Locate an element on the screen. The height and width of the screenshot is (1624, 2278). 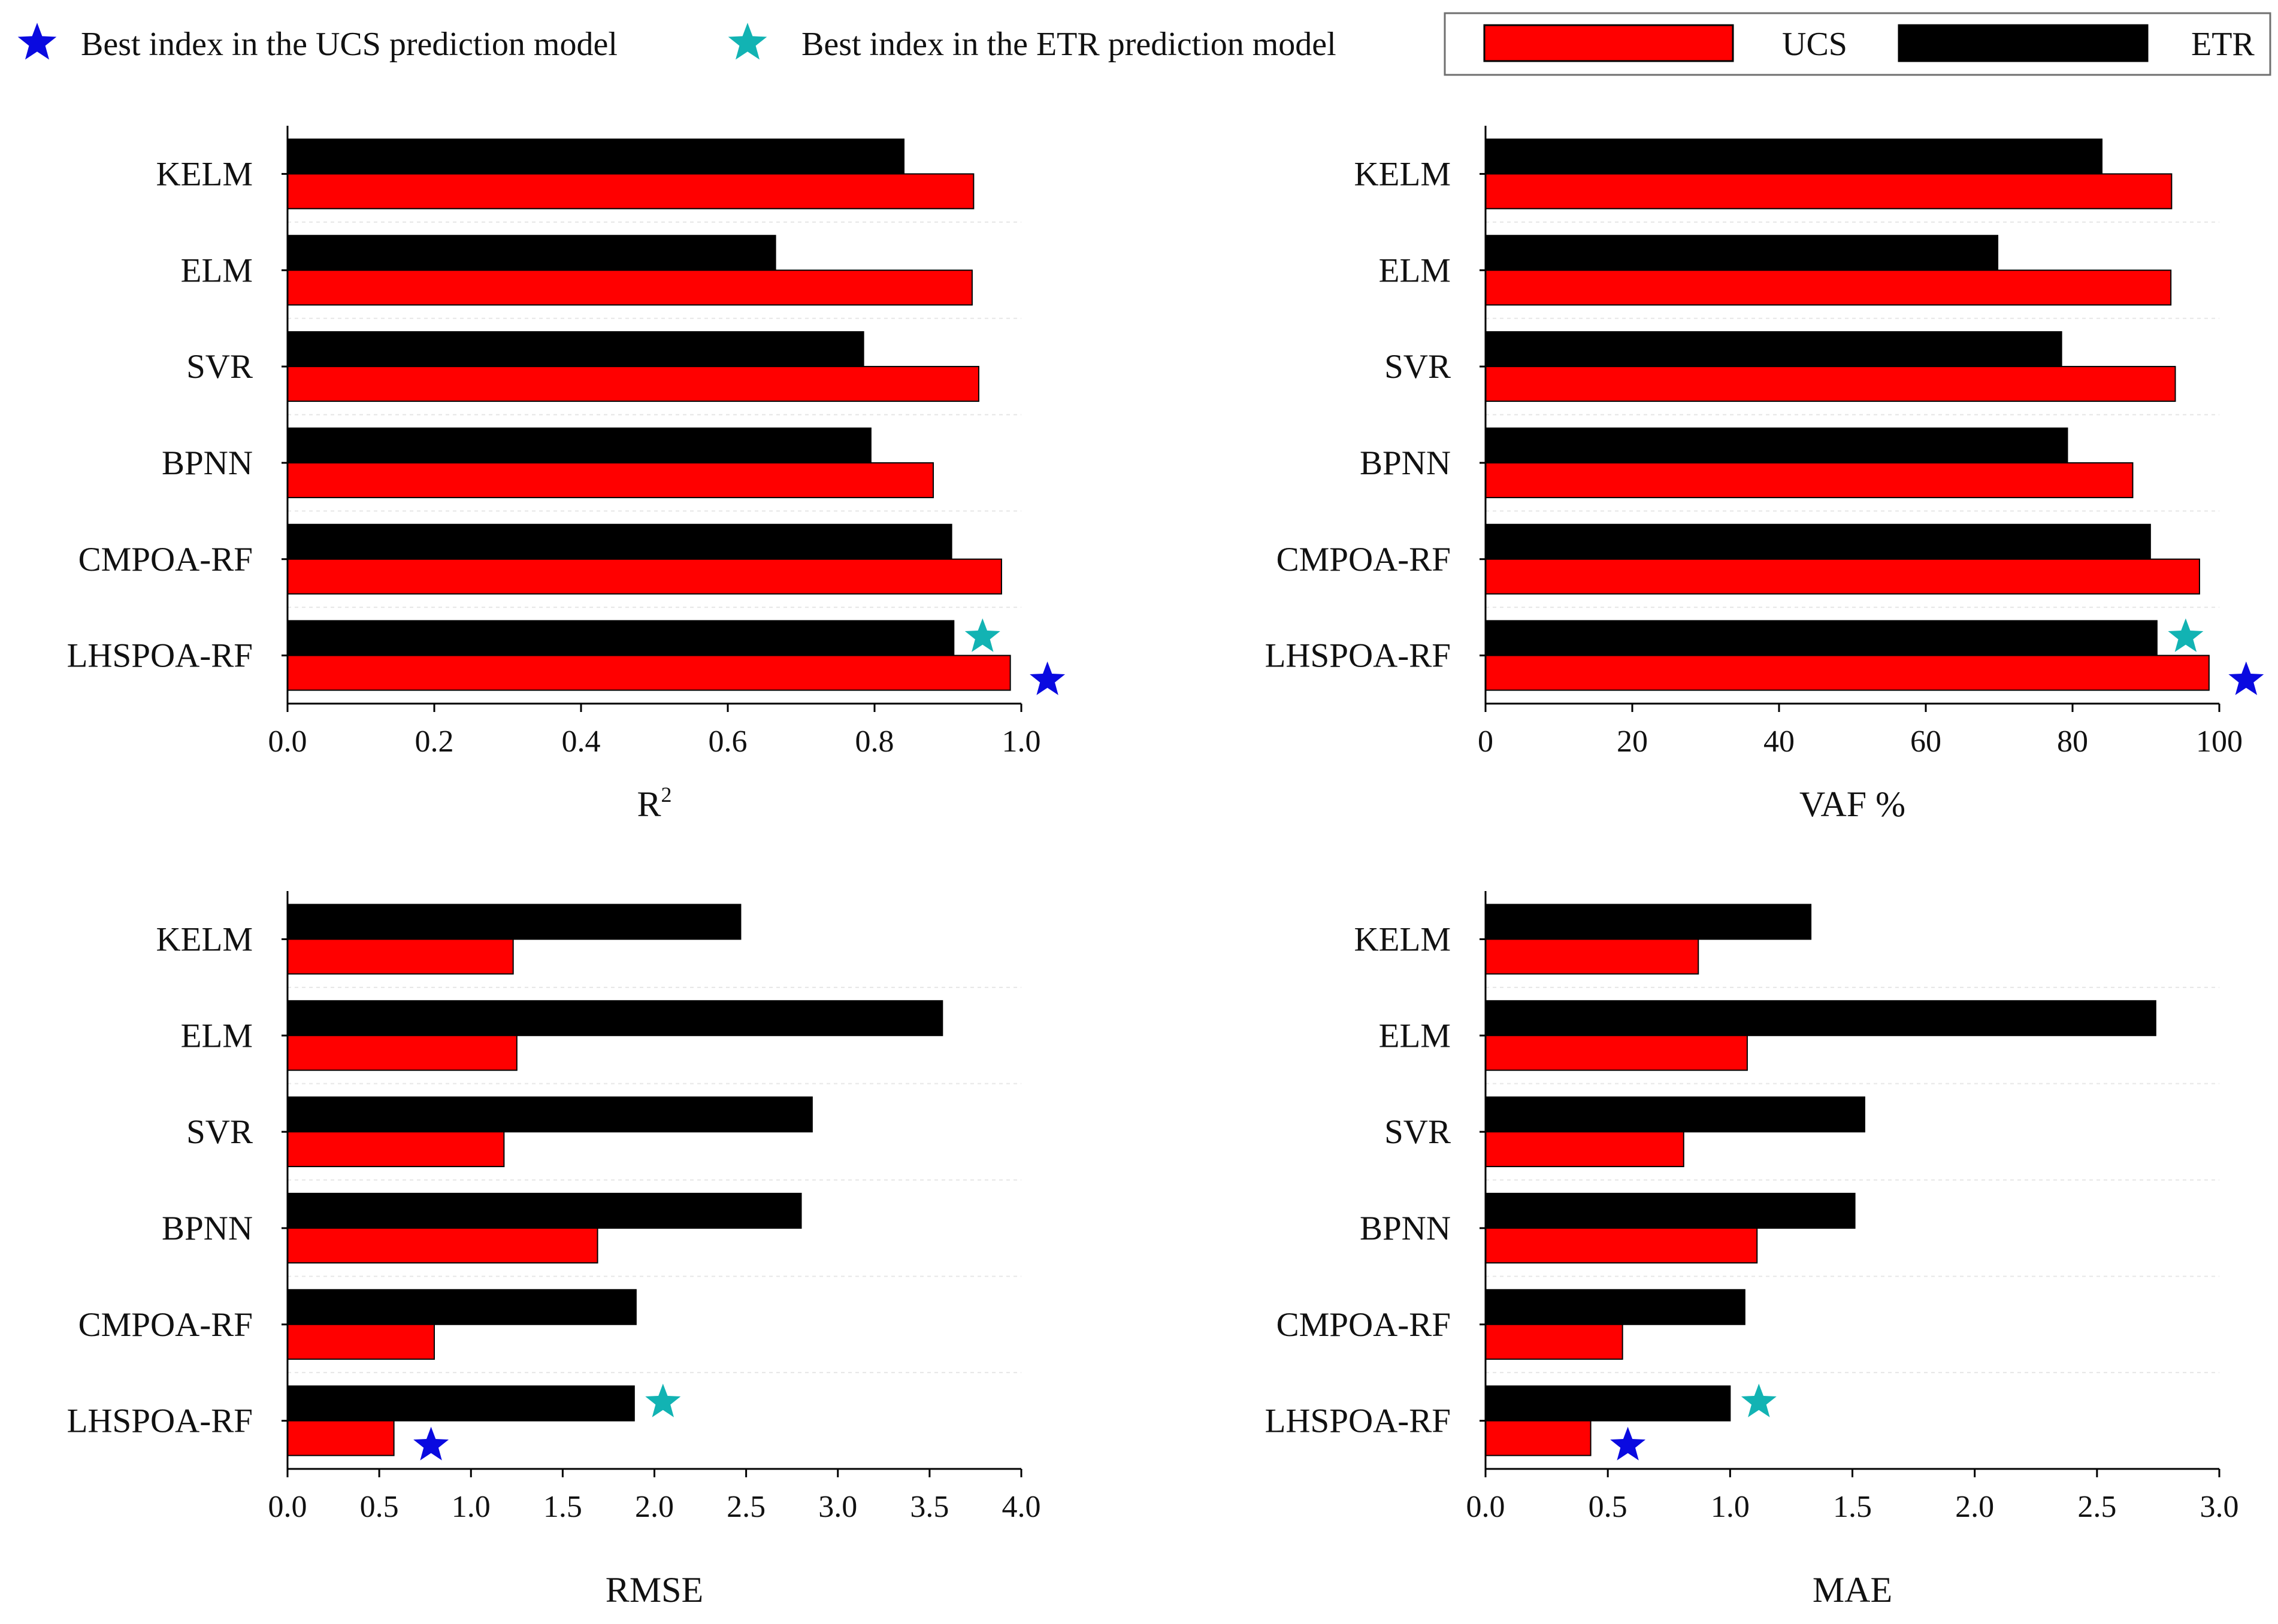
legend-etr-swatch is located at coordinates (2023, 43).